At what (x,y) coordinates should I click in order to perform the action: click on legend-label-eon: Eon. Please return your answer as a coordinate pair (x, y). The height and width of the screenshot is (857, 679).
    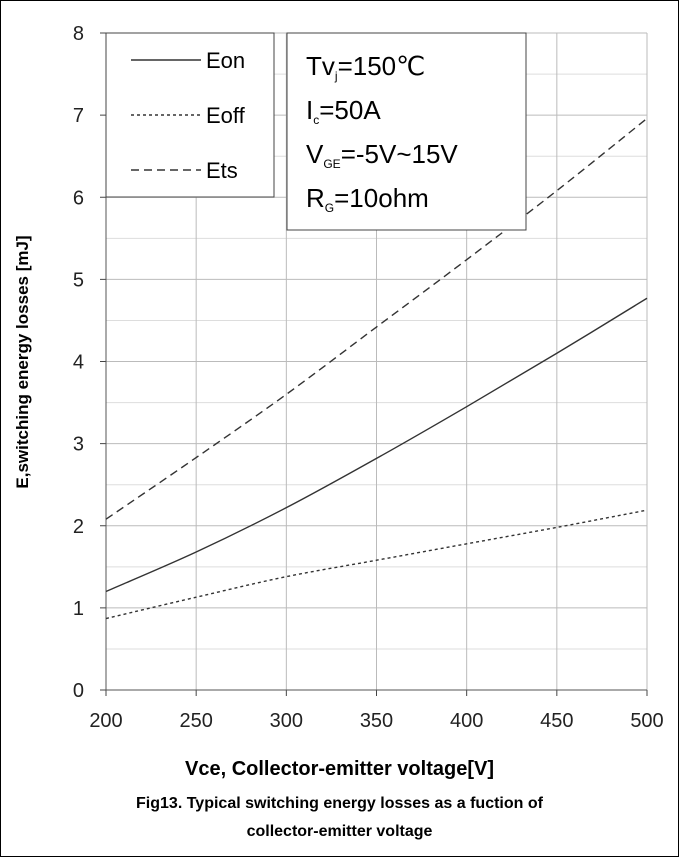
    Looking at the image, I should click on (225, 60).